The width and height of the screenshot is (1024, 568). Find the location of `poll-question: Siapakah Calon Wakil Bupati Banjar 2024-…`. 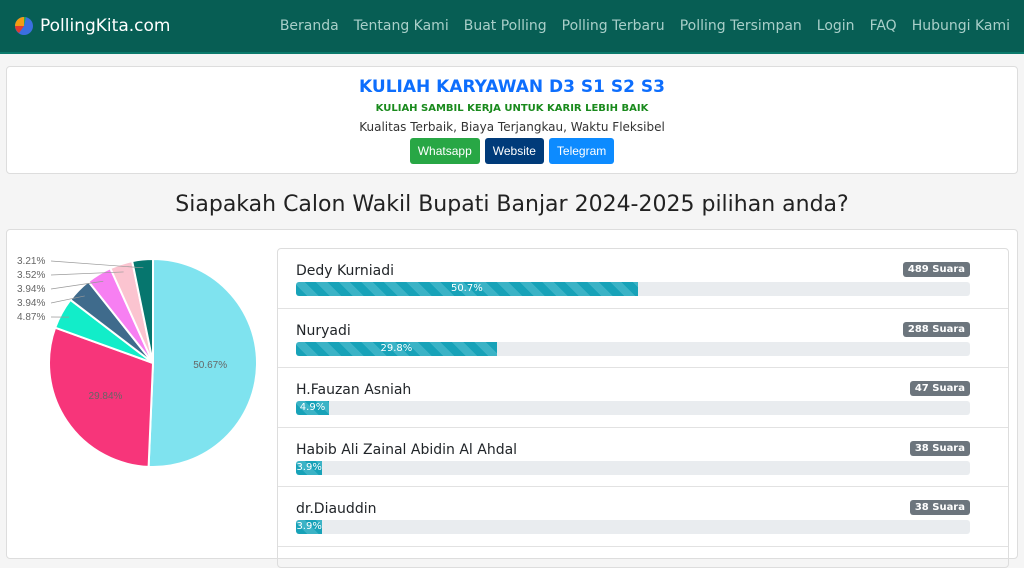

poll-question: Siapakah Calon Wakil Bupati Banjar 2024-… is located at coordinates (512, 204).